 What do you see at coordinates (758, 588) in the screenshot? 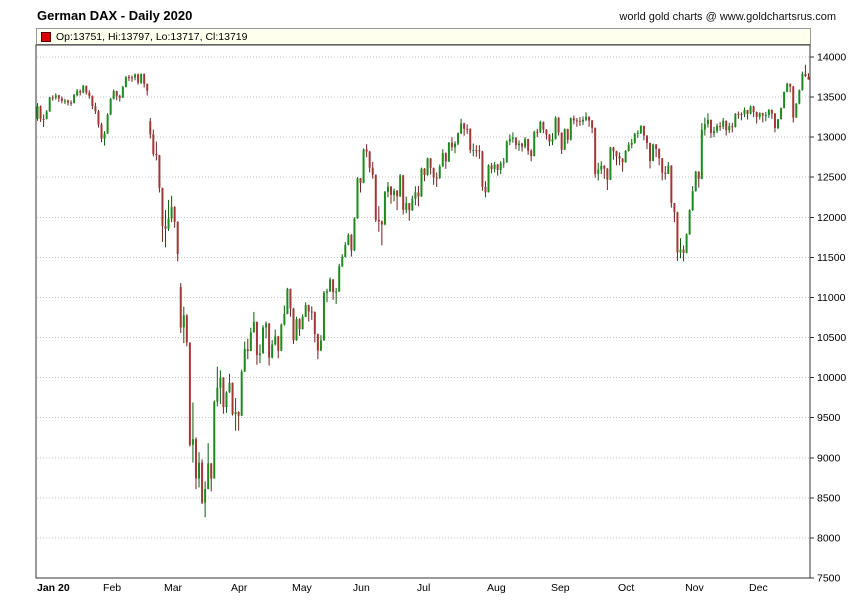
I see `x-month-label: Dec` at bounding box center [758, 588].